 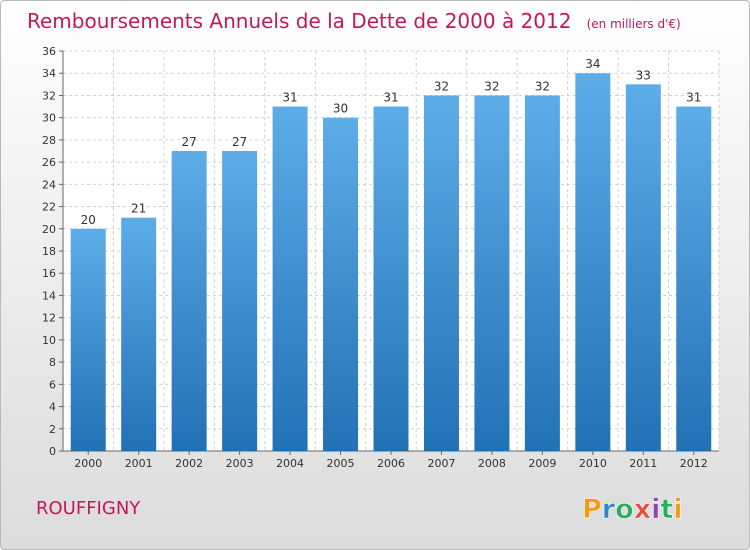 I want to click on value-label-2004: 31, so click(x=289, y=98).